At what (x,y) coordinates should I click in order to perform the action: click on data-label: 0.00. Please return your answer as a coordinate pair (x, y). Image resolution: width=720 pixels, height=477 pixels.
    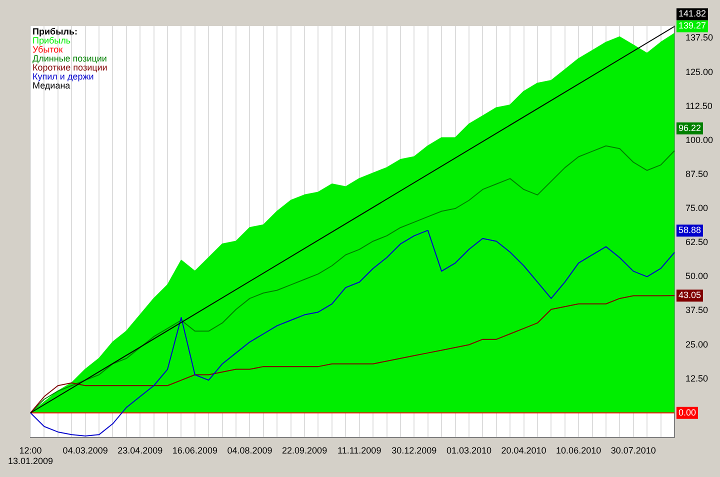
    Looking at the image, I should click on (687, 412).